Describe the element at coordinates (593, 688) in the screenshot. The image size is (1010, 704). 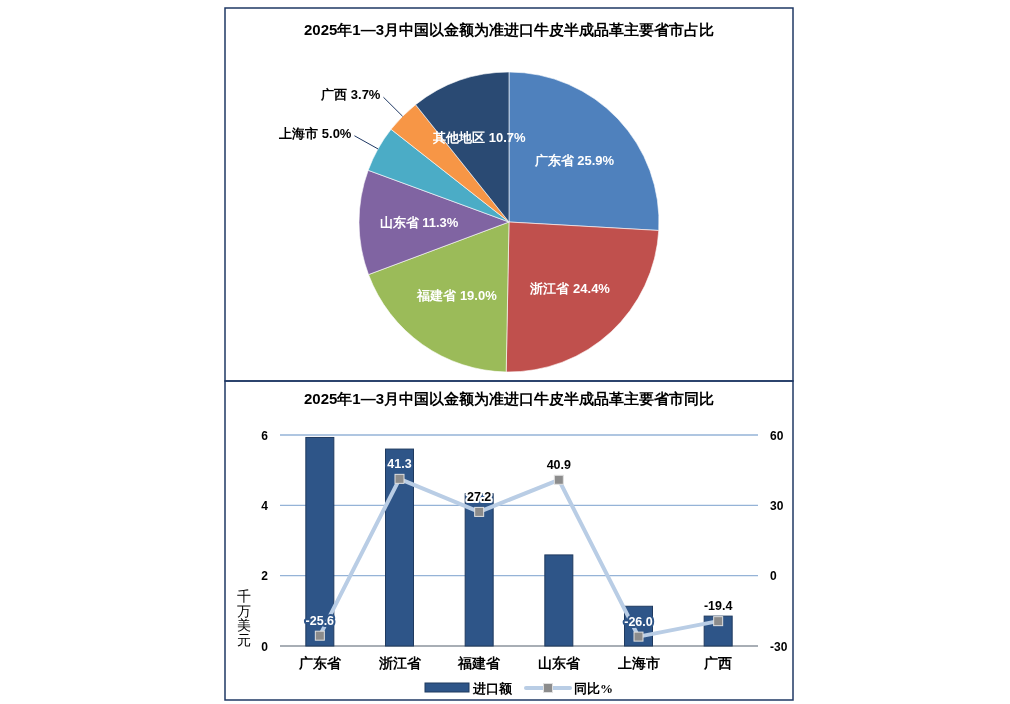
I see `legend-label: 同比%` at that location.